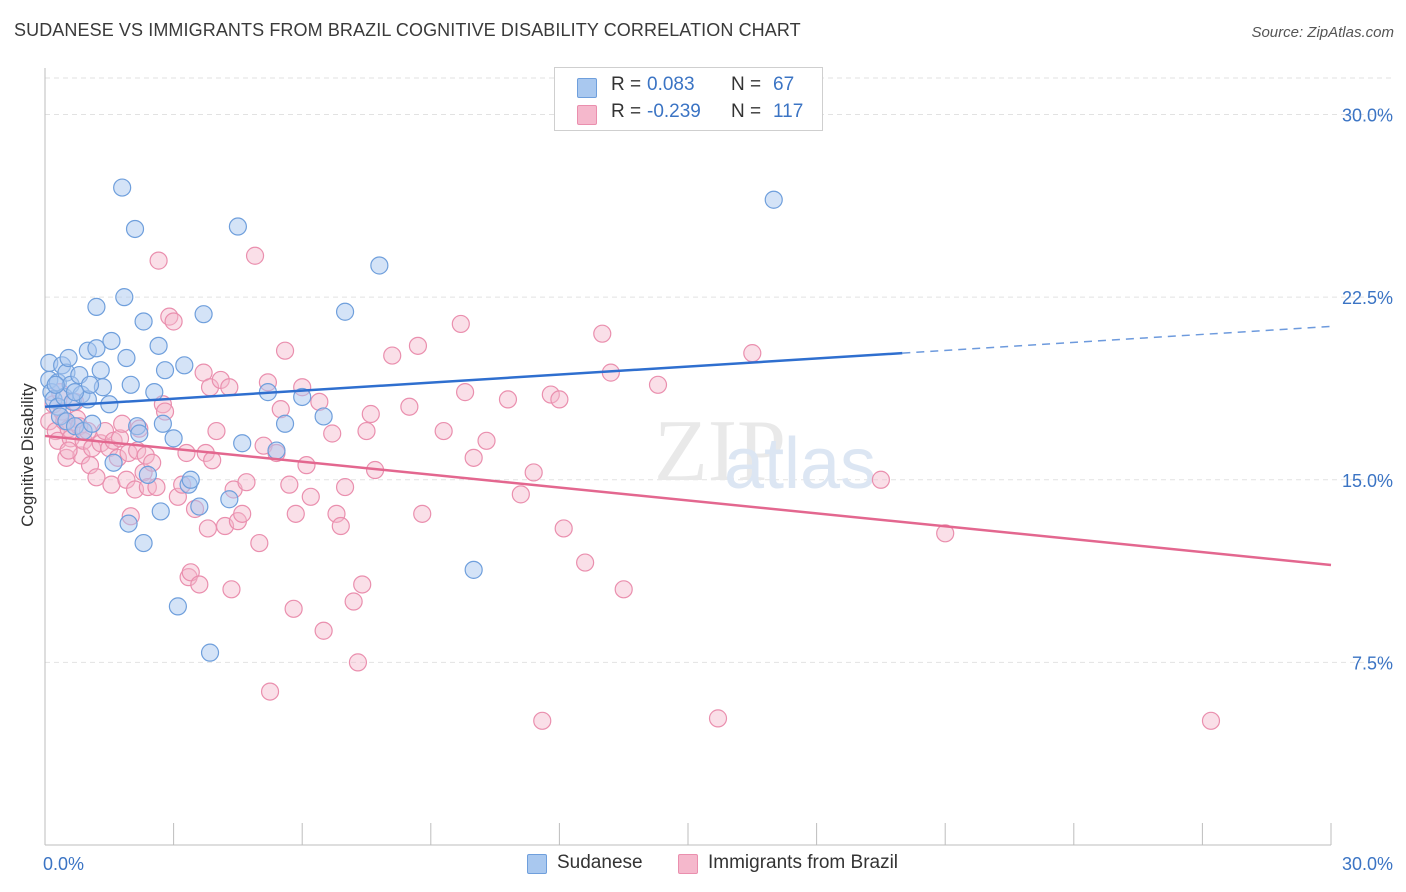 This screenshot has width=1406, height=892. Describe the element at coordinates (803, 862) in the screenshot. I see `brazil-legend-label: Immigrants from Brazil` at that location.